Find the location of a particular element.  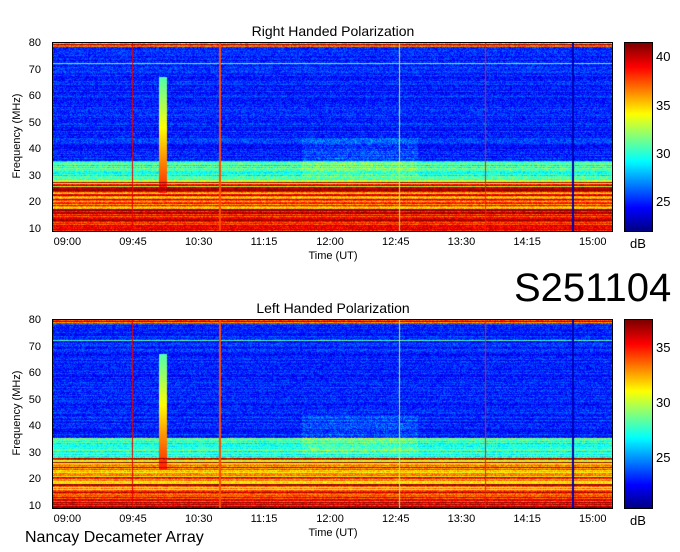

colorbar-tick-label: 40 is located at coordinates (663, 57).